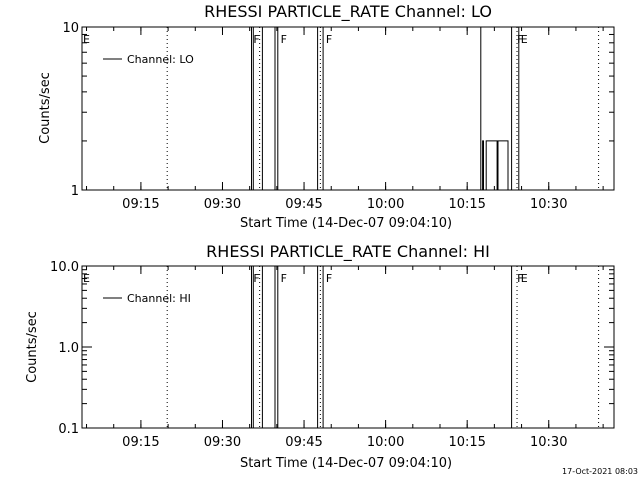  I want to click on y-tick-label: 0.1, so click(68, 429).